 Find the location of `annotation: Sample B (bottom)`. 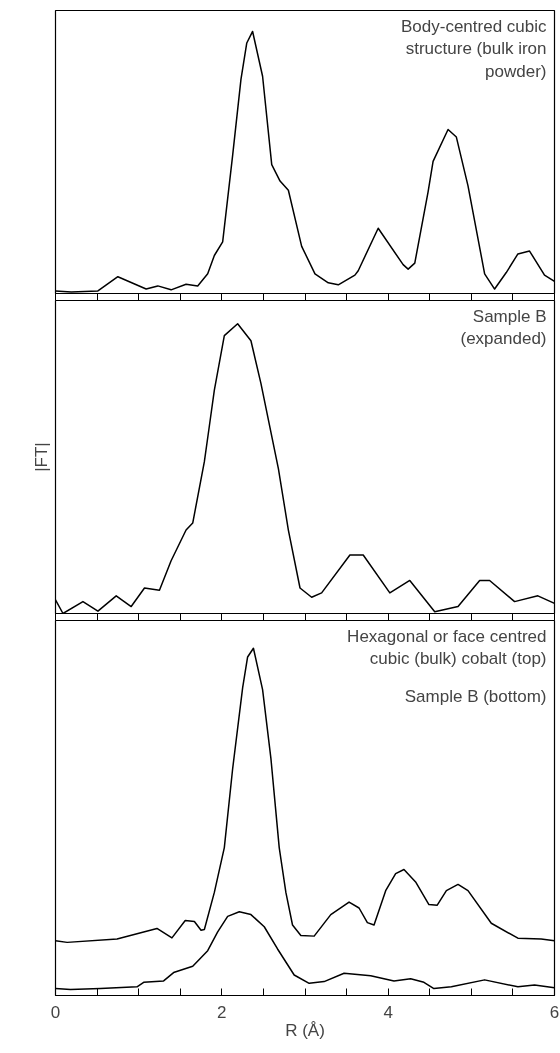

annotation: Sample B (bottom) is located at coordinates (475, 696).